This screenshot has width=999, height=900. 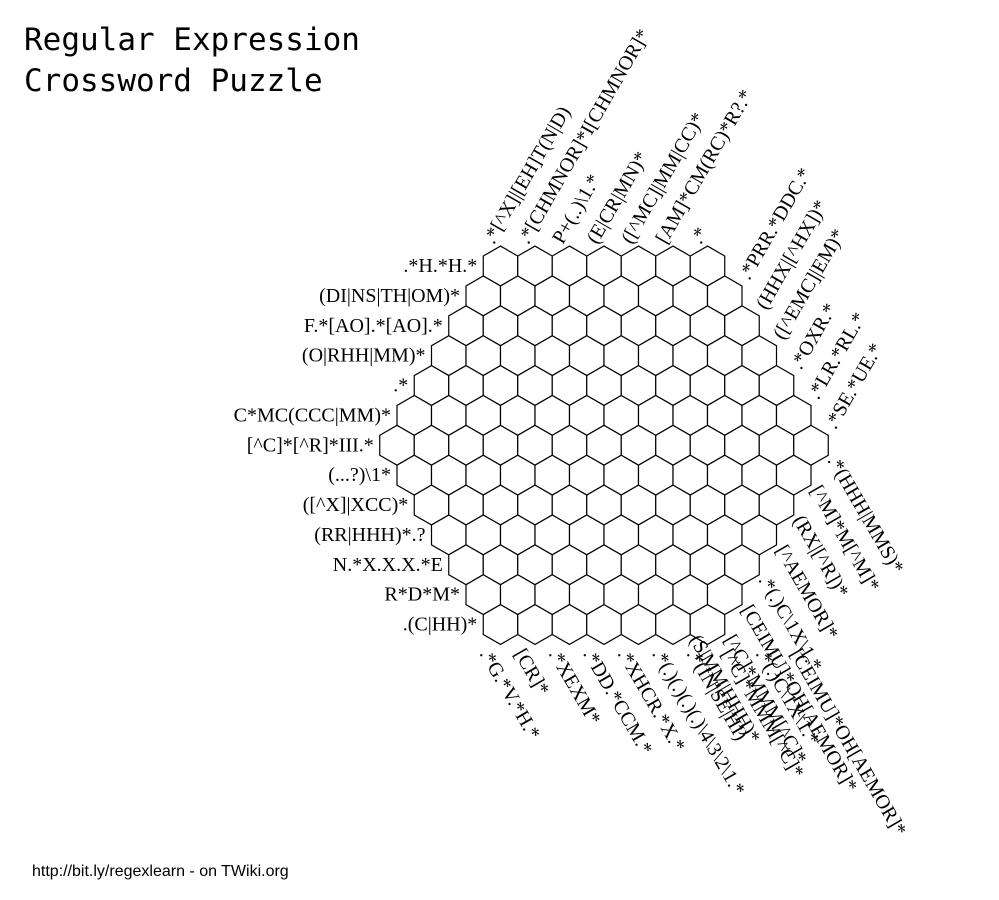 What do you see at coordinates (364, 356) in the screenshot?
I see `clue-left: (O|RHH|MM)*` at bounding box center [364, 356].